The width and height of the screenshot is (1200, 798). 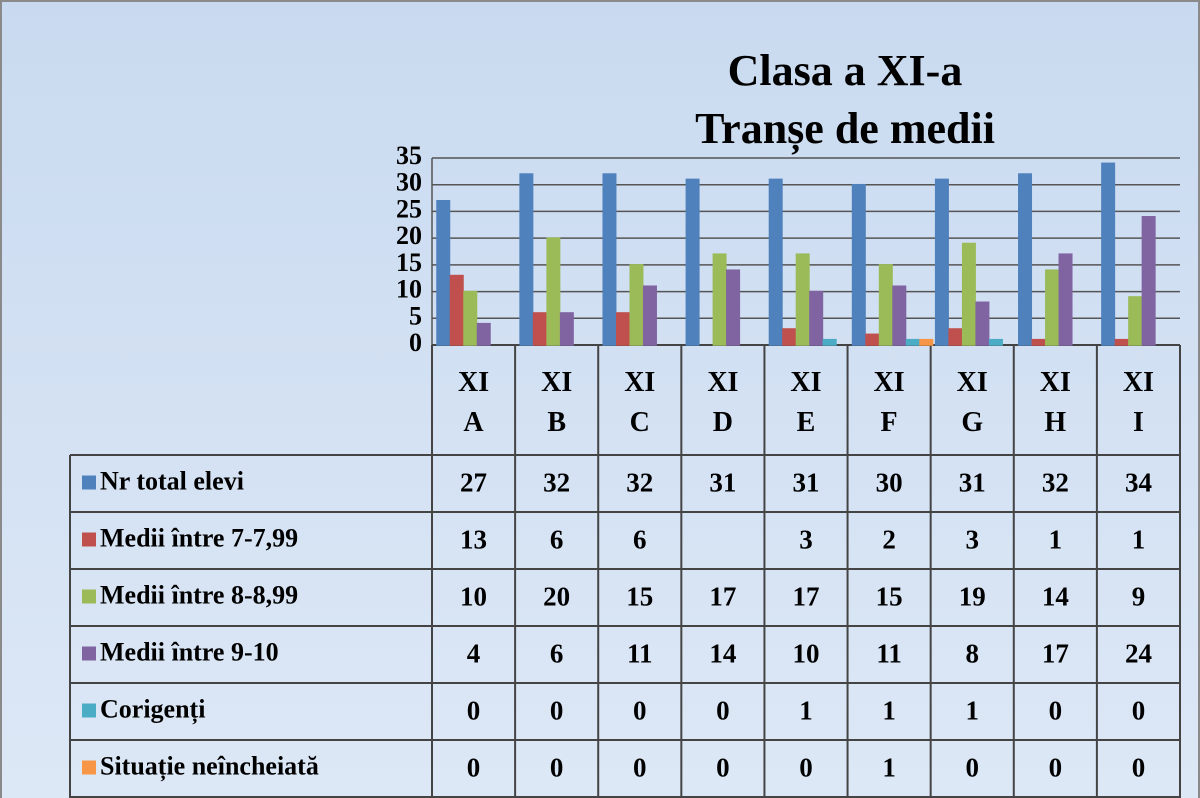 What do you see at coordinates (972, 540) in the screenshot?
I see `table-value: 3` at bounding box center [972, 540].